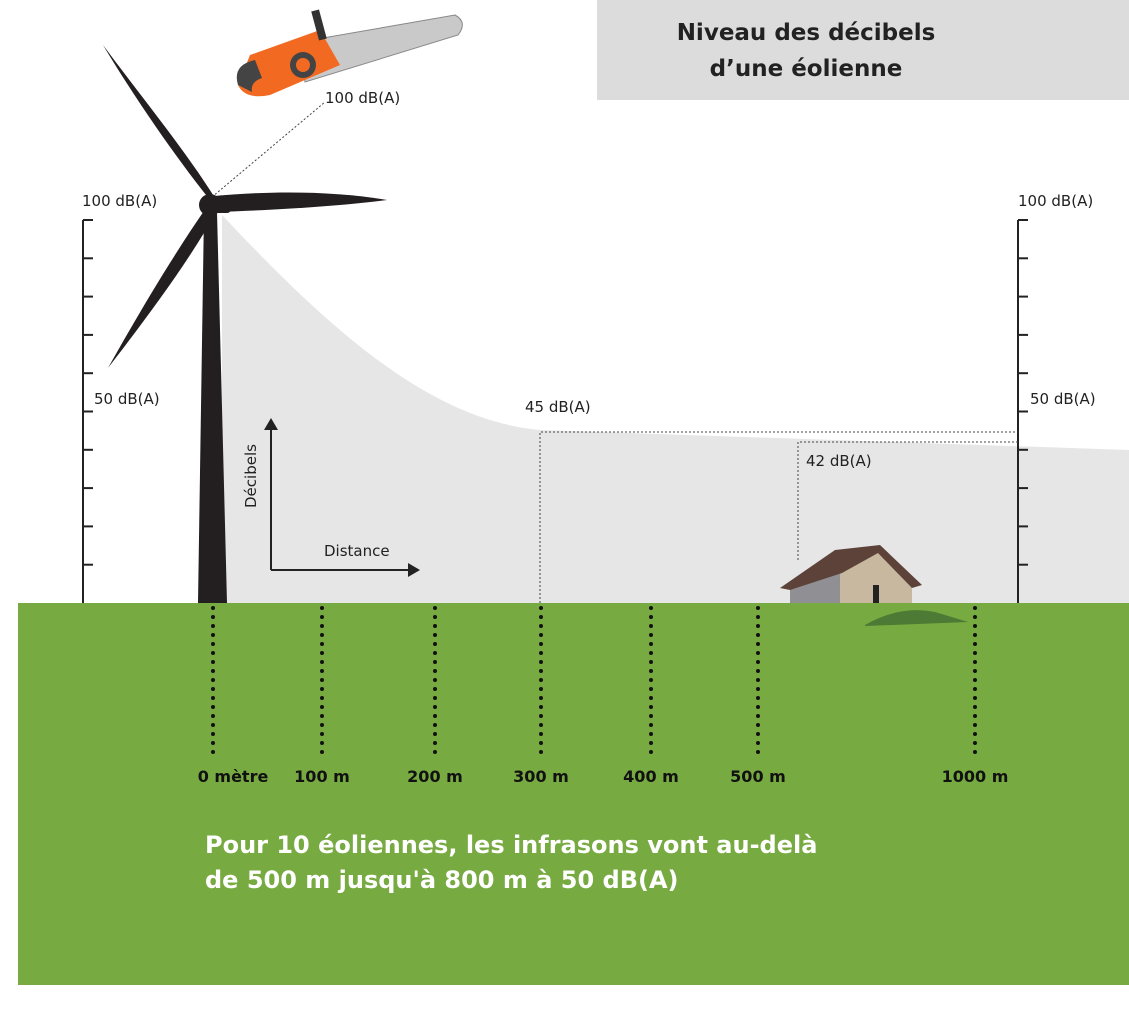 Image resolution: width=1129 pixels, height=1012 pixels. What do you see at coordinates (251, 476) in the screenshot?
I see `y-axis-label: Décibels` at bounding box center [251, 476].